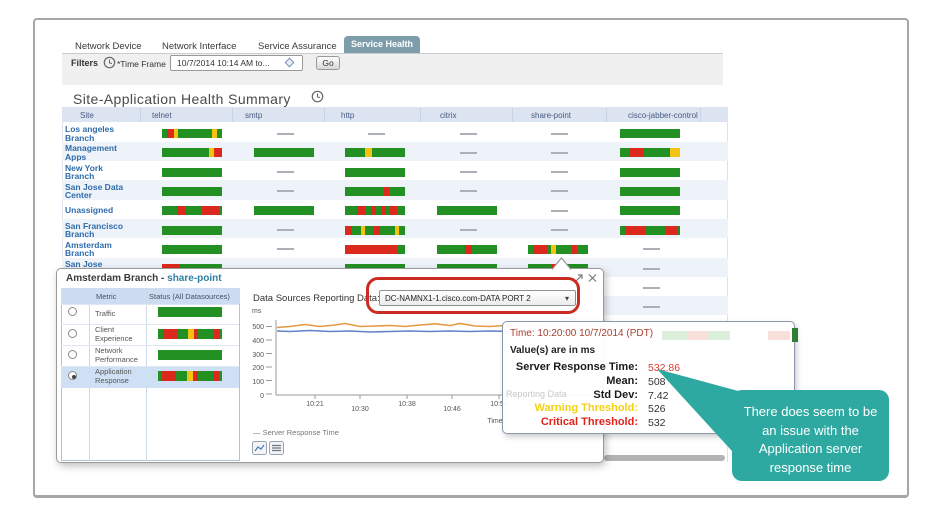 This screenshot has height=521, width=925. Describe the element at coordinates (258, 327) in the screenshot. I see `svg-text: 500` at that location.